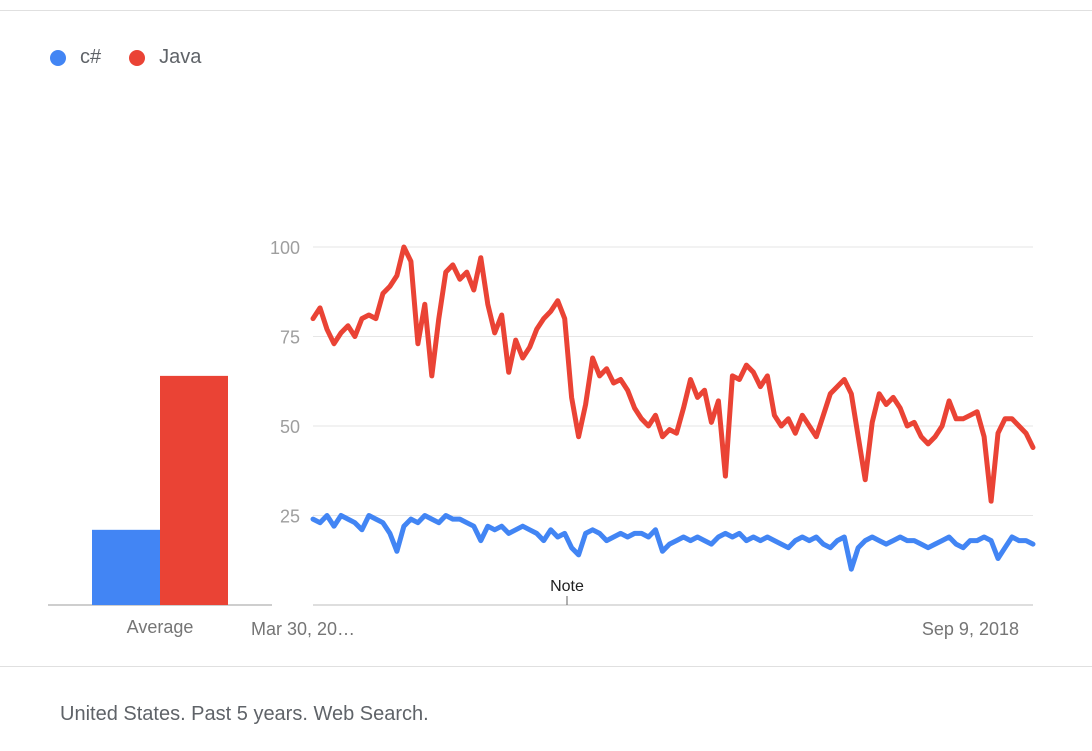 The height and width of the screenshot is (751, 1092). What do you see at coordinates (160, 627) in the screenshot?
I see `bar-category-label: Average` at bounding box center [160, 627].